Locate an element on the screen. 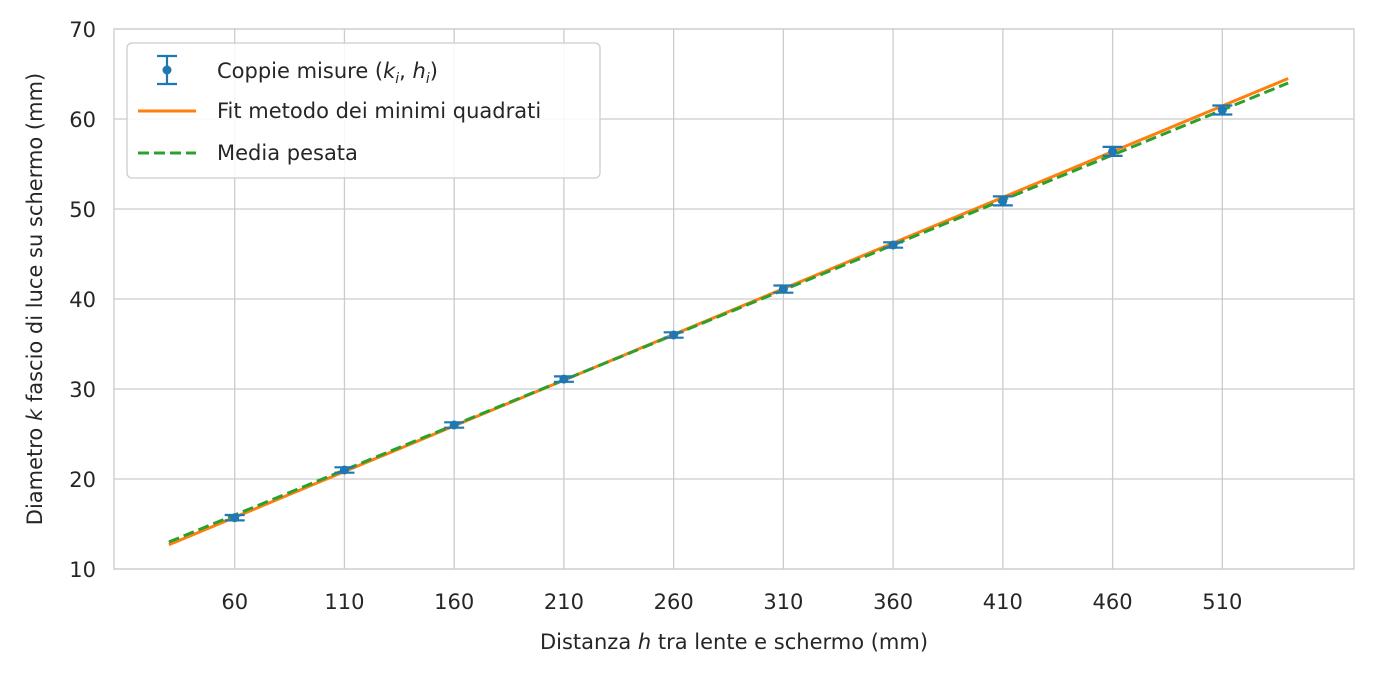 This screenshot has width=1373, height=677. y-axis-ticks: 10 20 30 40 50 60 70 is located at coordinates (82, 300).